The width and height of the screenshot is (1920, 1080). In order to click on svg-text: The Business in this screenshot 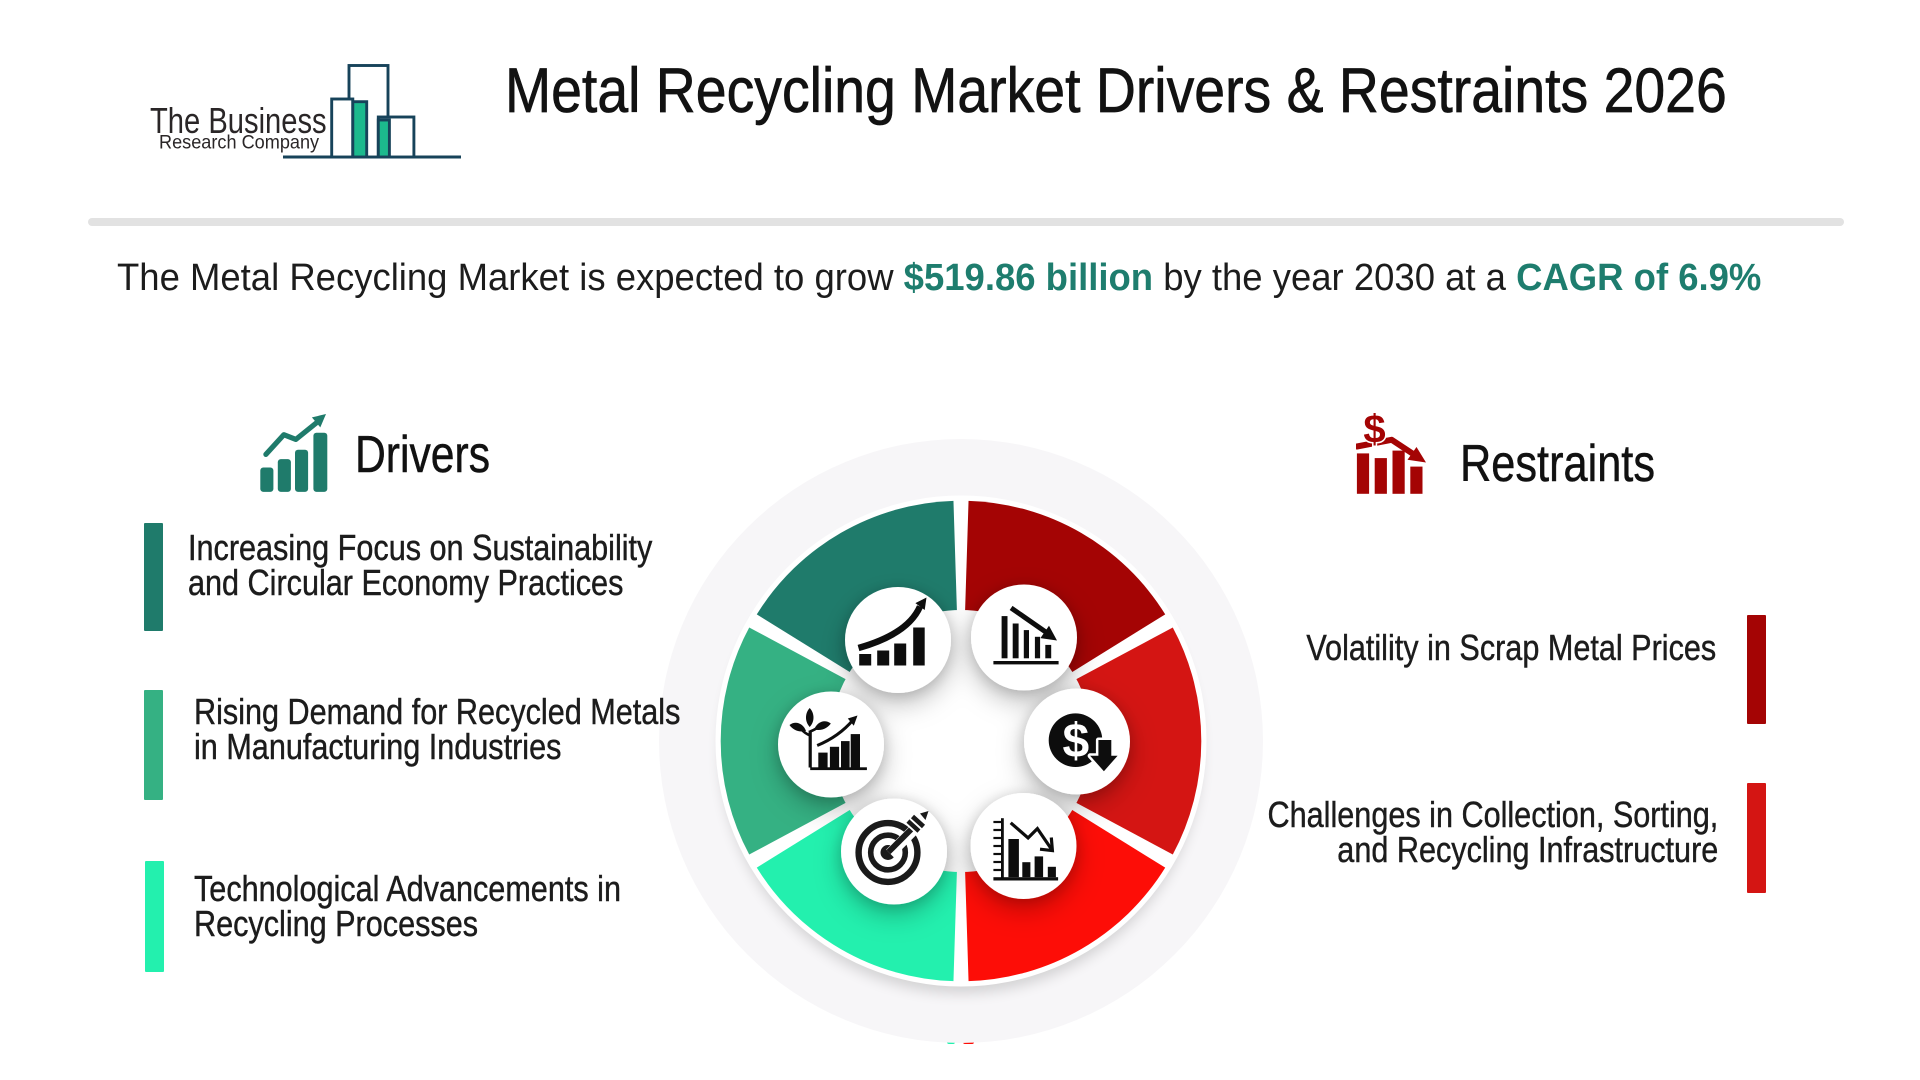, I will do `click(238, 120)`.